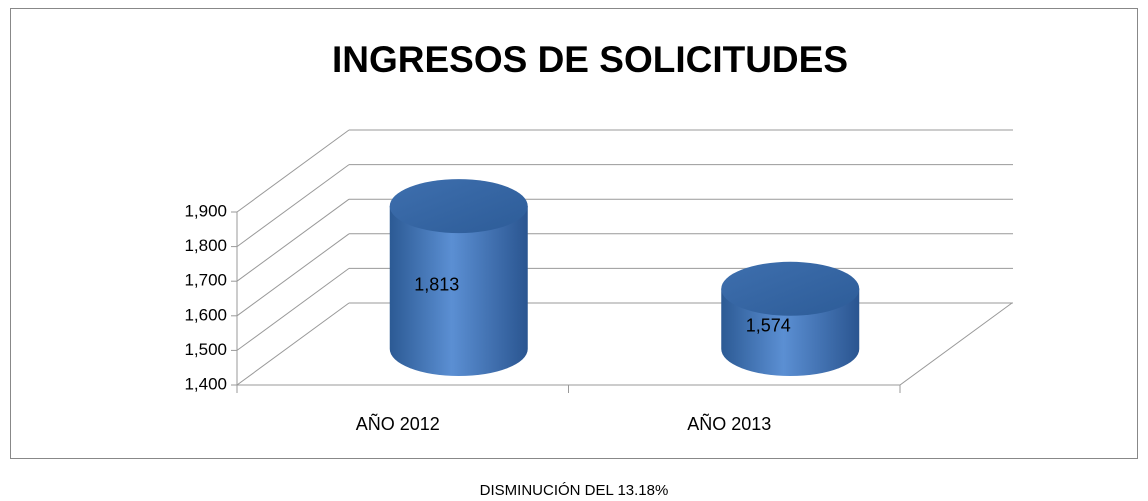 This screenshot has width=1148, height=501. Describe the element at coordinates (729, 423) in the screenshot. I see `x-tick-label: AÑO 2013` at that location.